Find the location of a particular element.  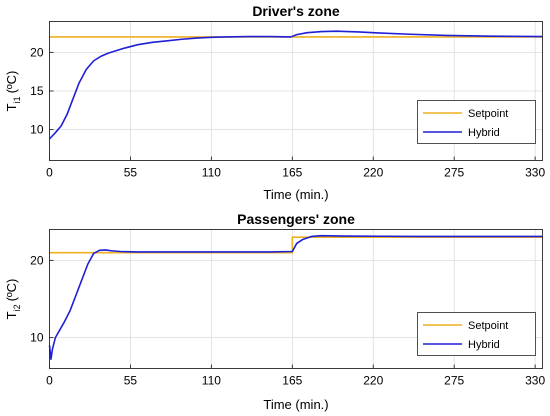

chart-title: Driver's zone is located at coordinates (296, 11).